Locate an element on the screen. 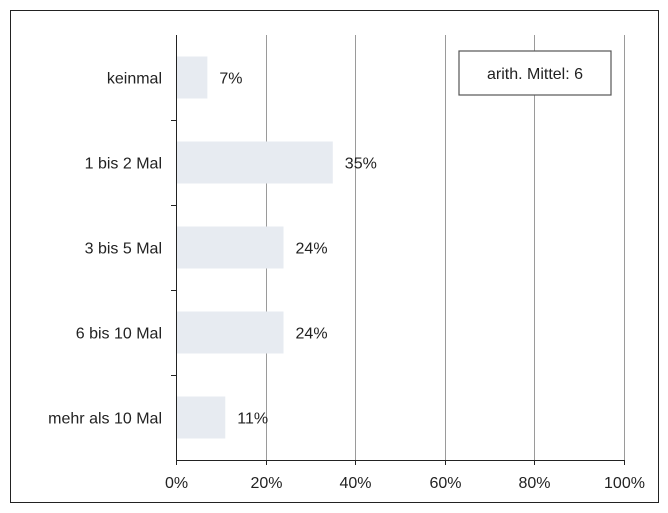 The image size is (668, 513). mean-annotation-text: arith. Mittel: 6 is located at coordinates (535, 74).